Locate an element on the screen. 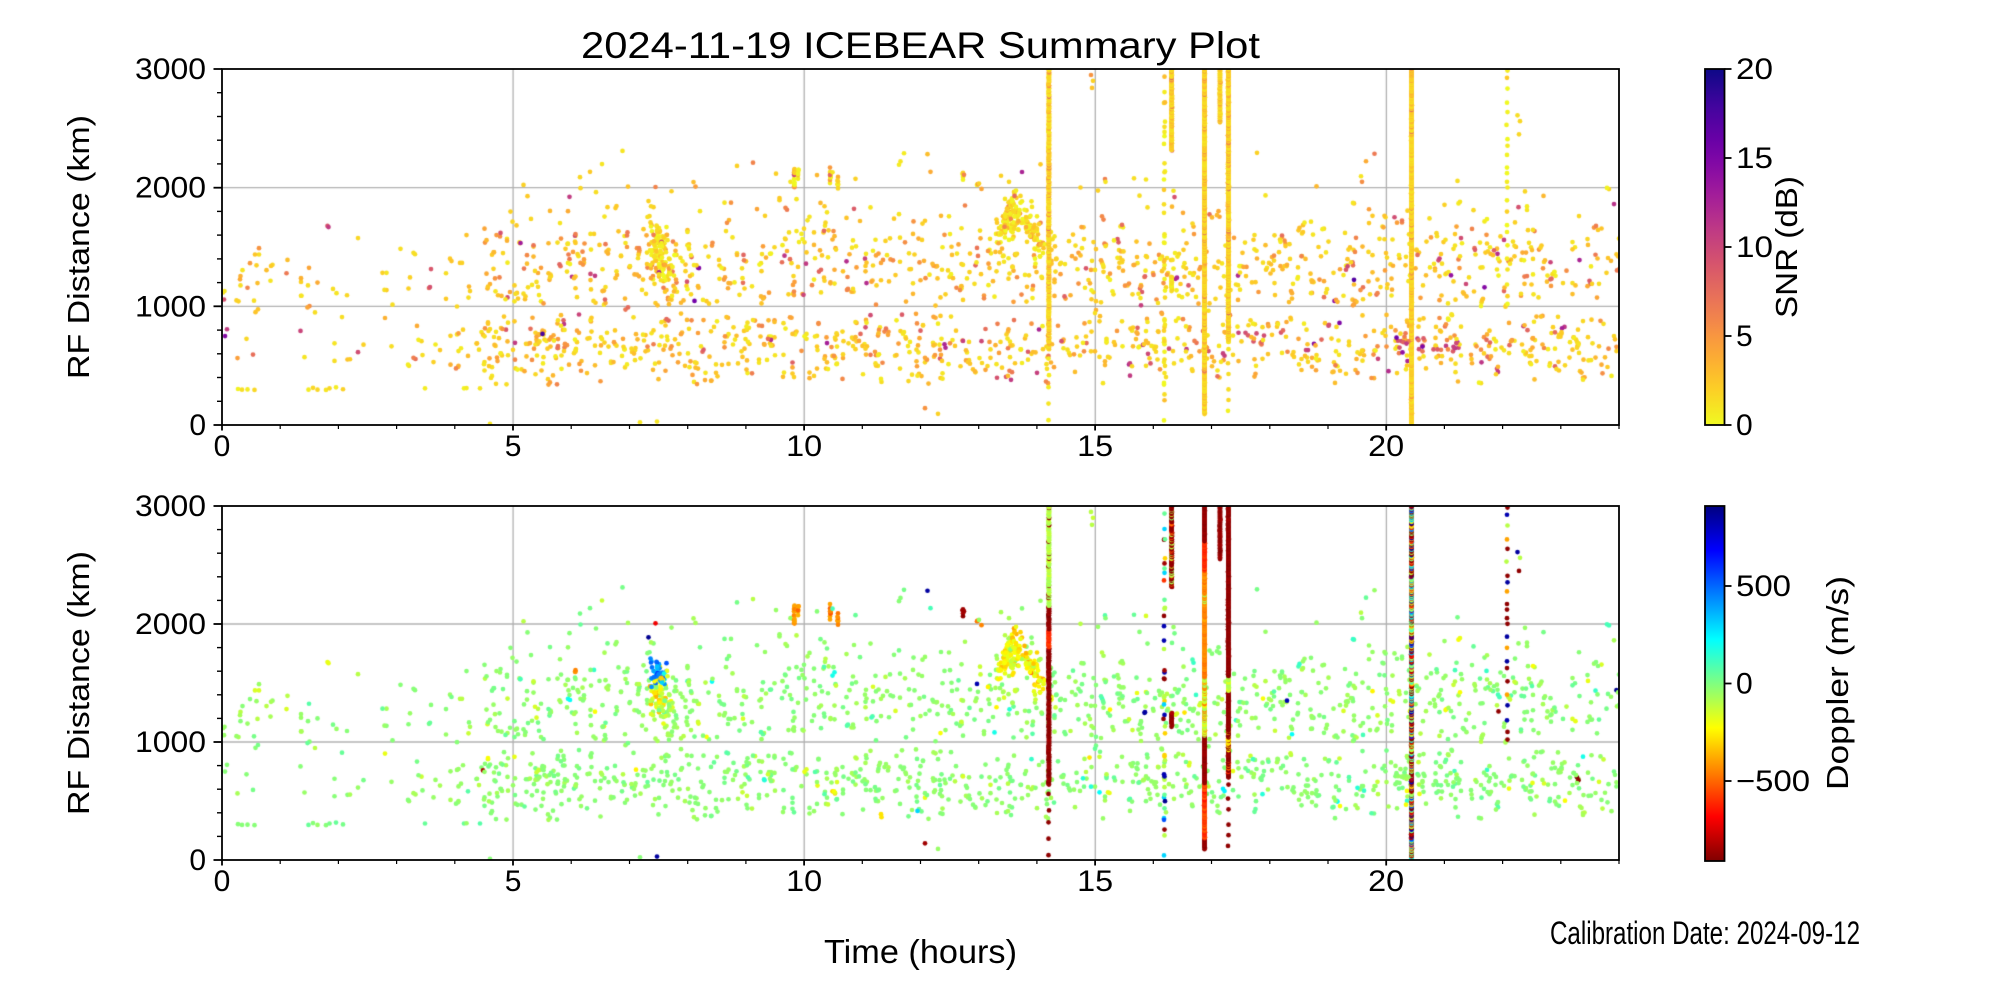 The height and width of the screenshot is (1000, 2000). svg-text: Calibration Date: 2024-09-12 is located at coordinates (1705, 933).